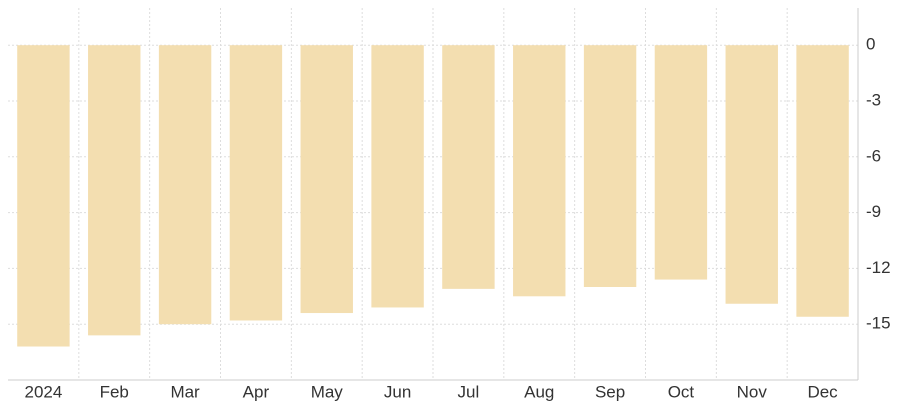 The image size is (900, 407). I want to click on x-tick-label: Jun, so click(397, 391).